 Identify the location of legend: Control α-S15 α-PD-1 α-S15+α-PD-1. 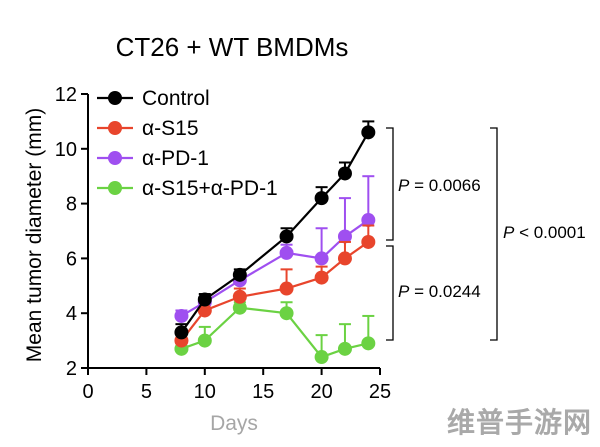
(187, 143).